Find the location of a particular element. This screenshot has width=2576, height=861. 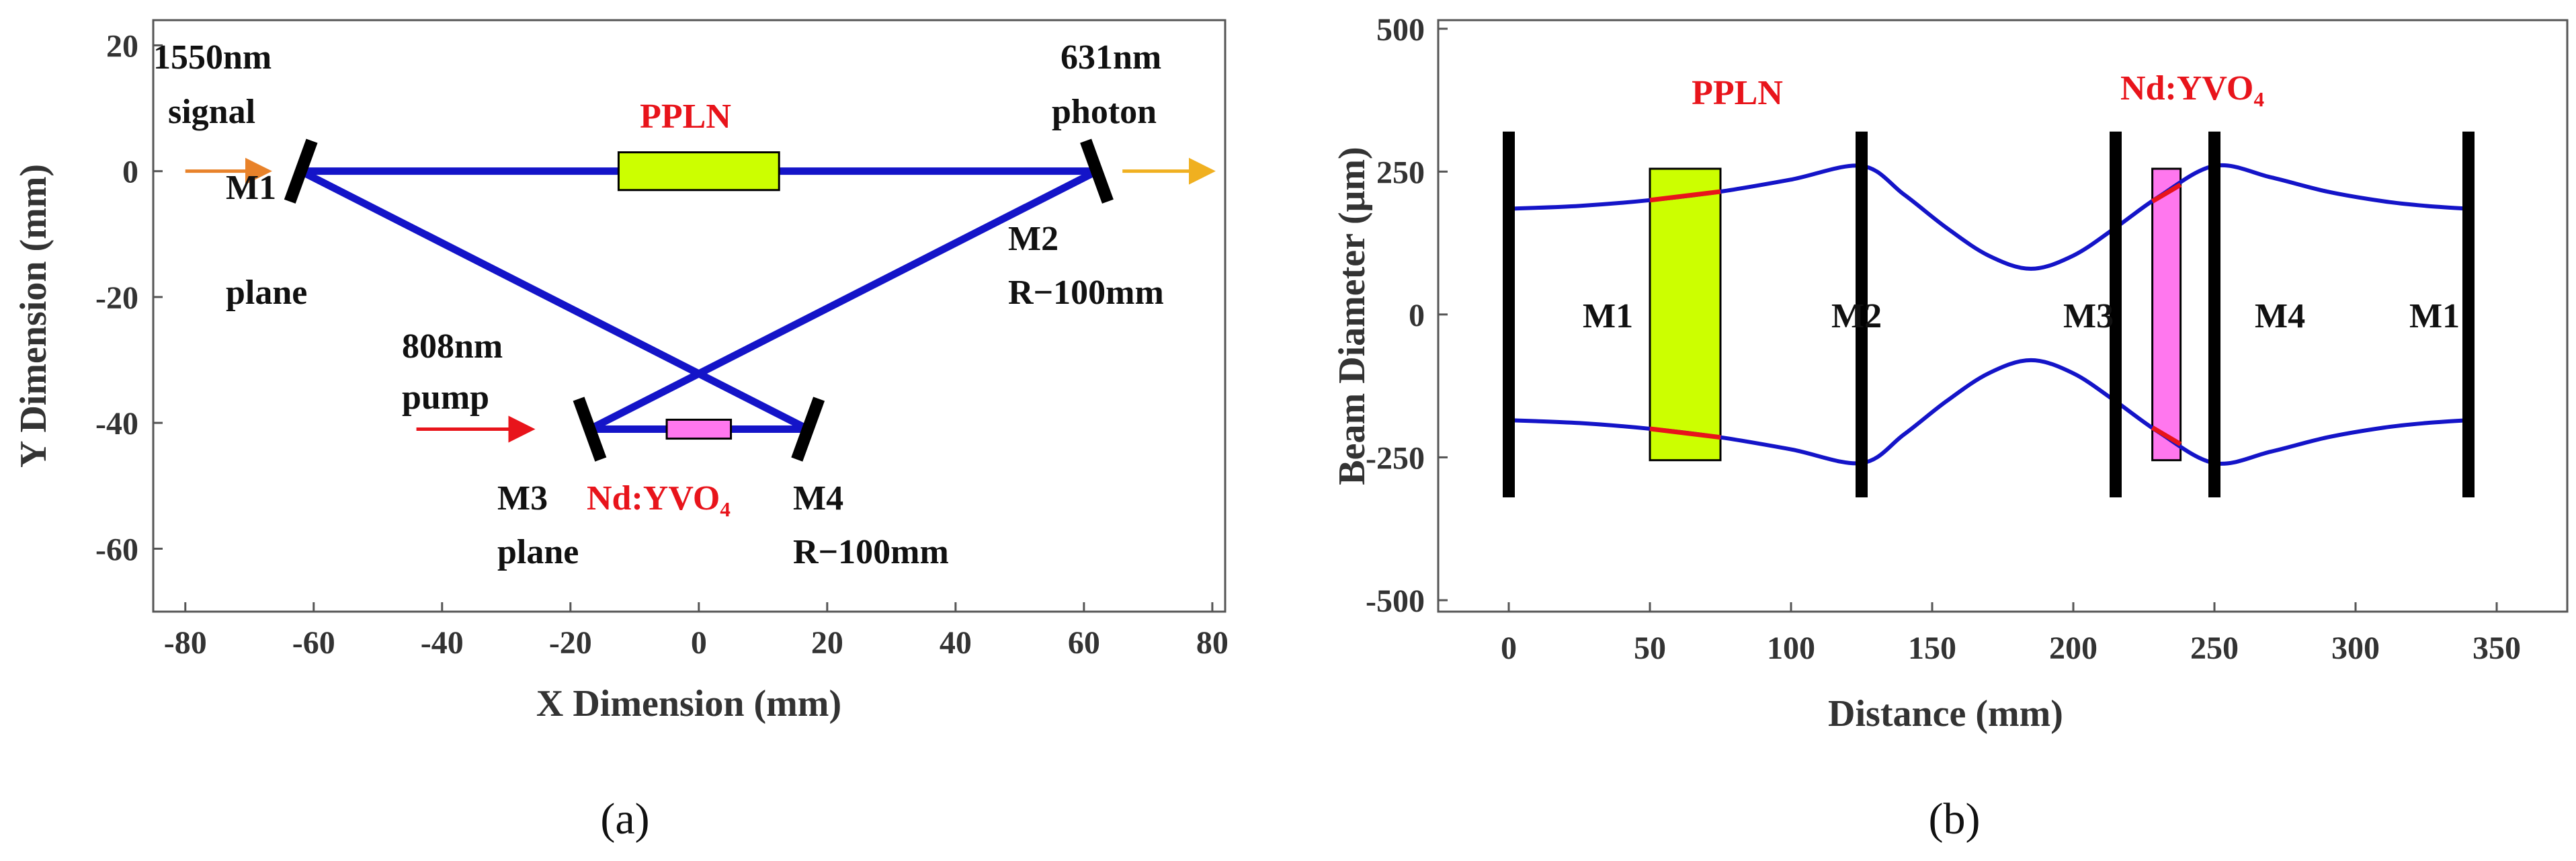

panel-a-x-tick-label: 20 is located at coordinates (827, 643).